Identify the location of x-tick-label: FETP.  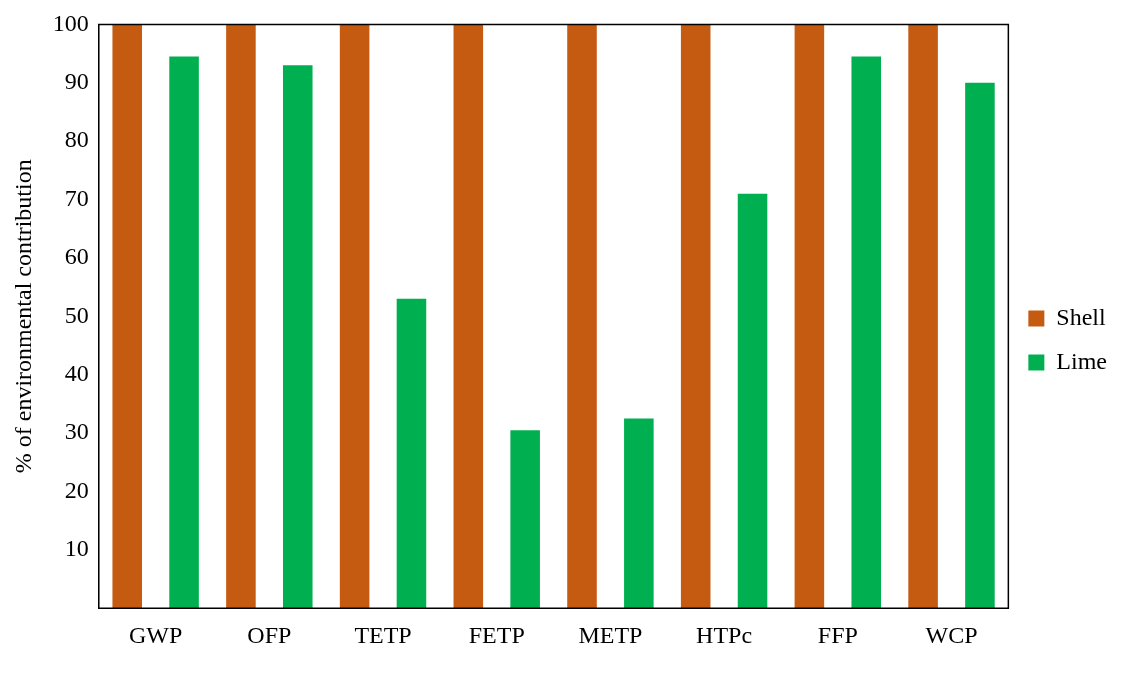
(496, 634).